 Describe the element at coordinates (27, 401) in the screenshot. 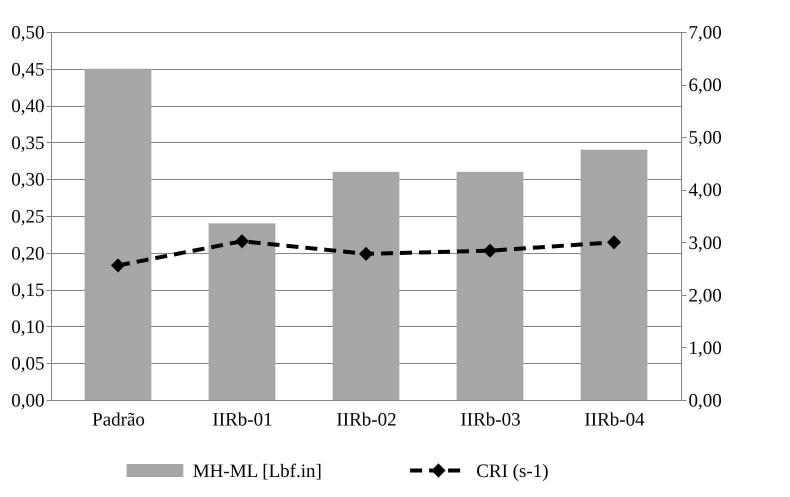

I see `y-tick-label: 0,00` at that location.